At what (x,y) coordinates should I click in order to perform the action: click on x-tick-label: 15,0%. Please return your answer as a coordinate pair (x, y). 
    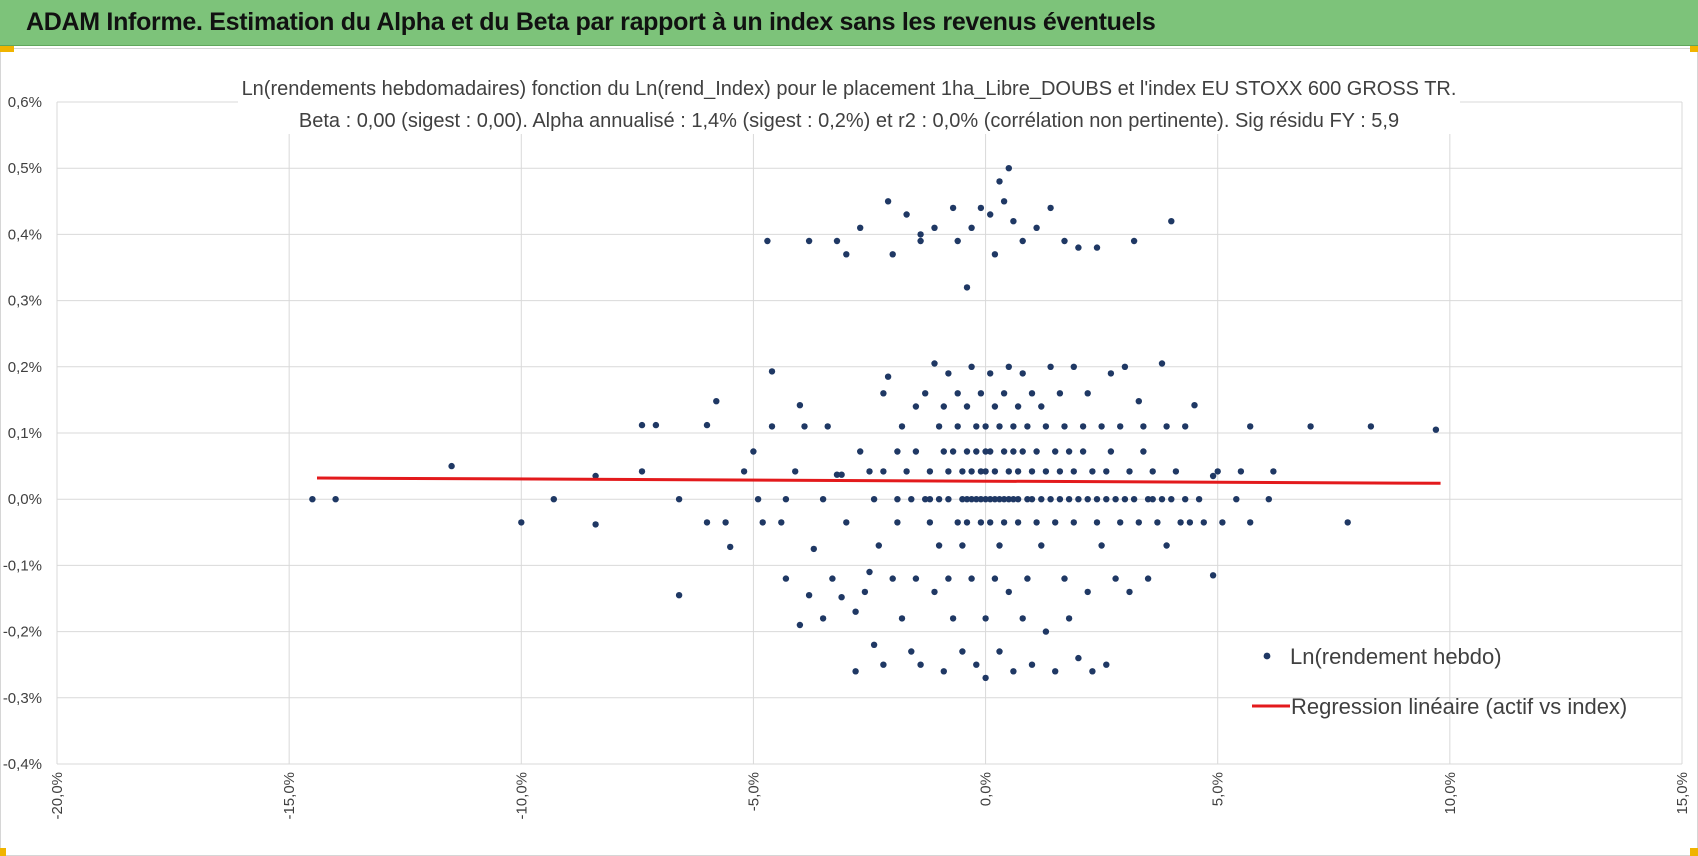
    Looking at the image, I should click on (1682, 793).